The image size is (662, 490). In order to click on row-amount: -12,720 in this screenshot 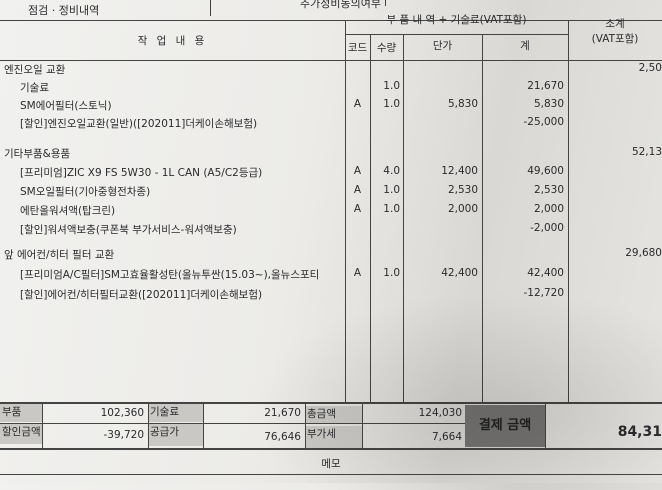, I will do `click(543, 293)`.